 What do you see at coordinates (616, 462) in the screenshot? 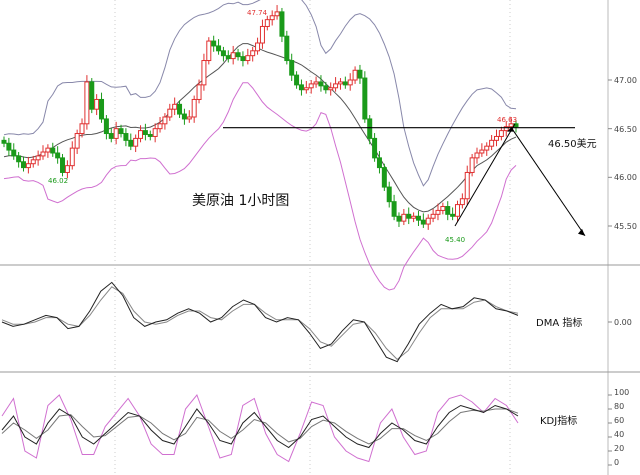
I see `kdj-tick-0: 0` at bounding box center [616, 462].